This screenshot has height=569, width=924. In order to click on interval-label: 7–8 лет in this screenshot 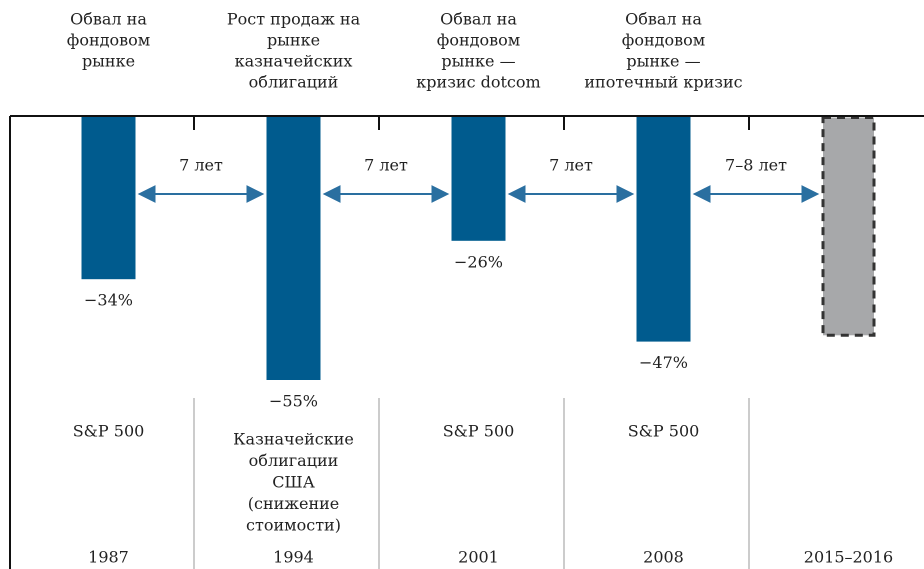, I will do `click(756, 165)`.